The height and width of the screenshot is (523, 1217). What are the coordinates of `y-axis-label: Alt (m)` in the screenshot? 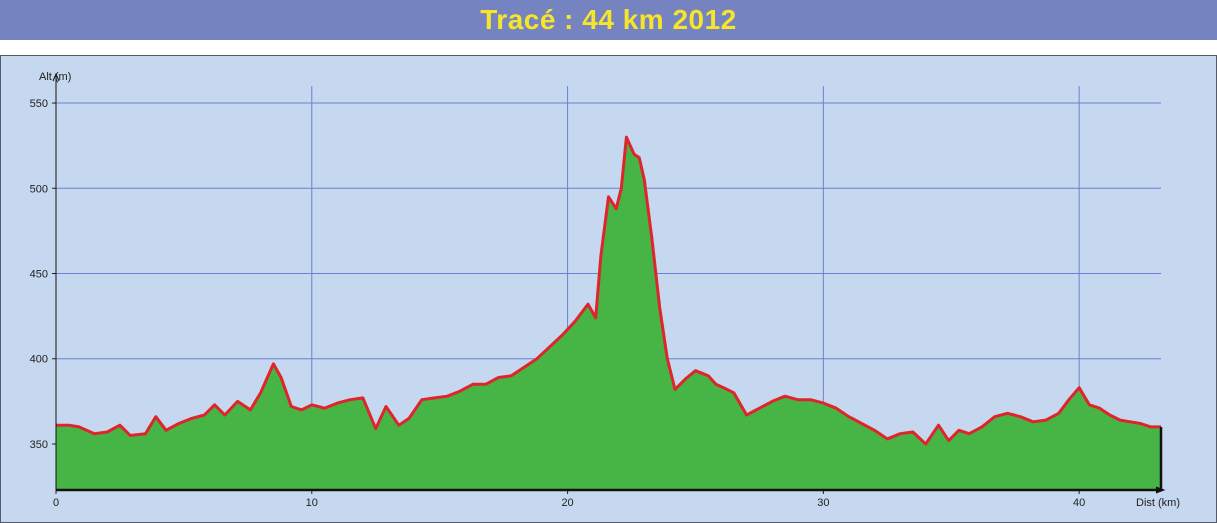 It's located at (55, 77).